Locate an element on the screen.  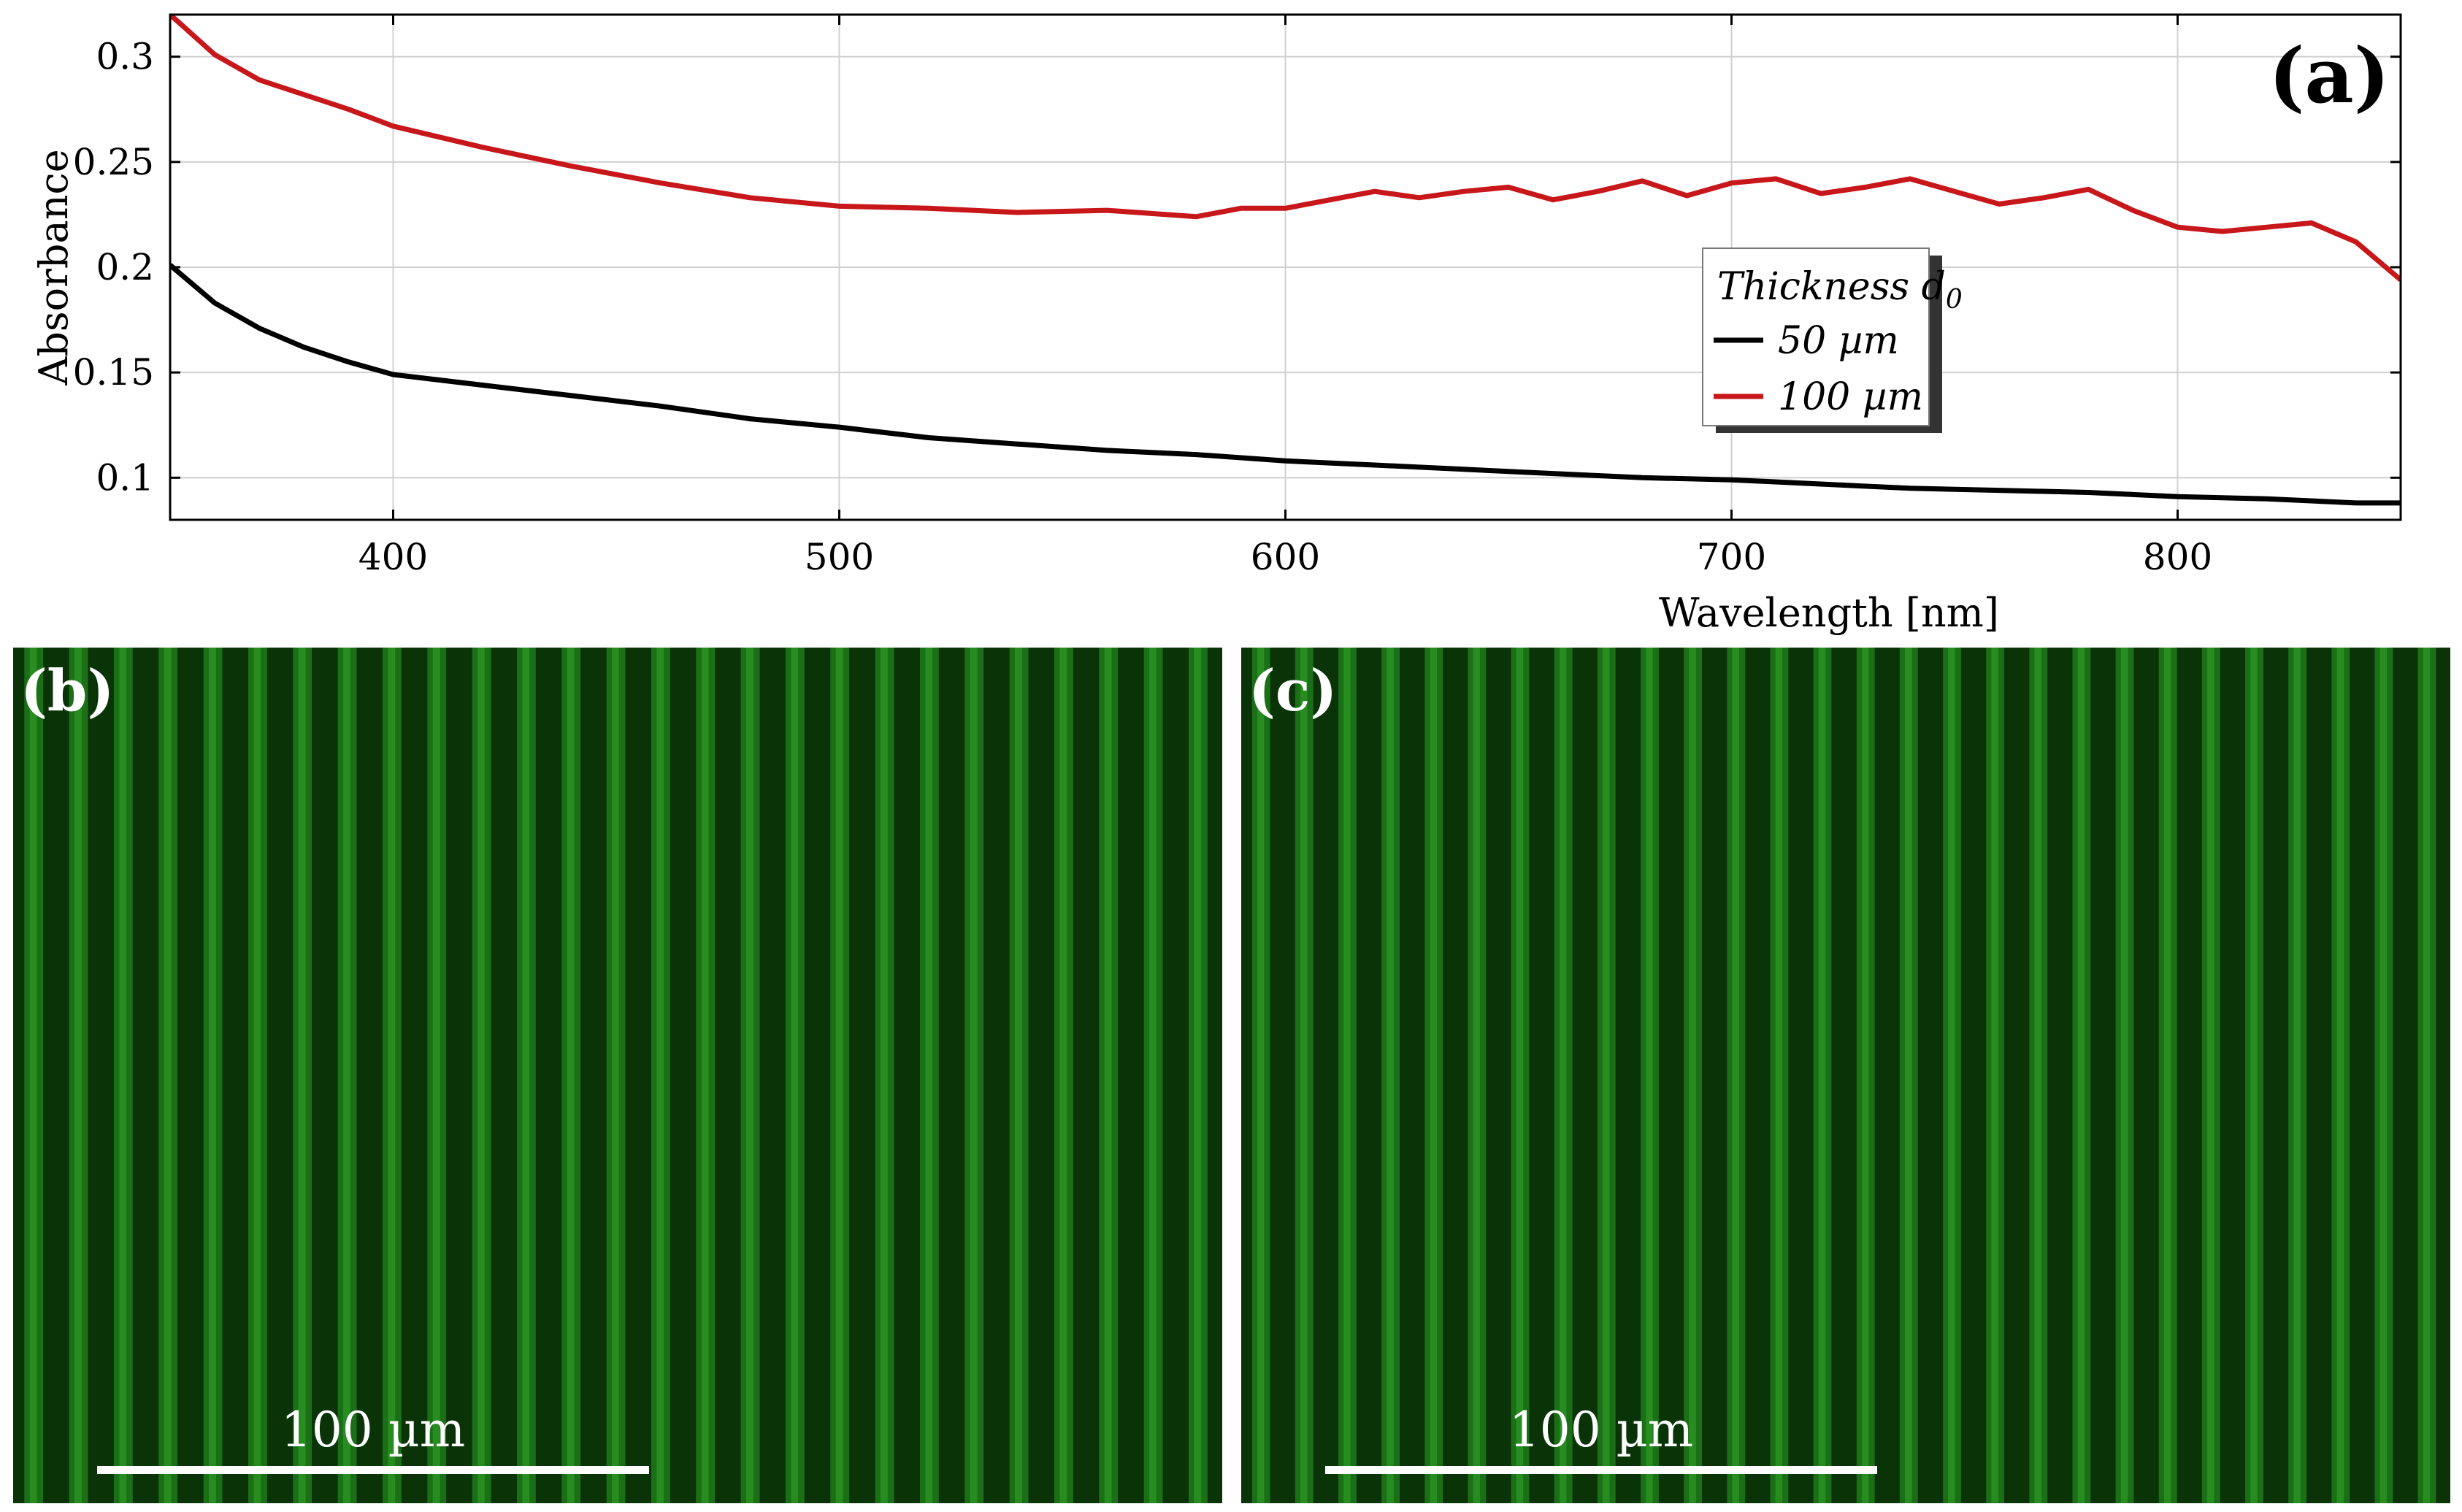
series-line-50um is located at coordinates (1286, 384).